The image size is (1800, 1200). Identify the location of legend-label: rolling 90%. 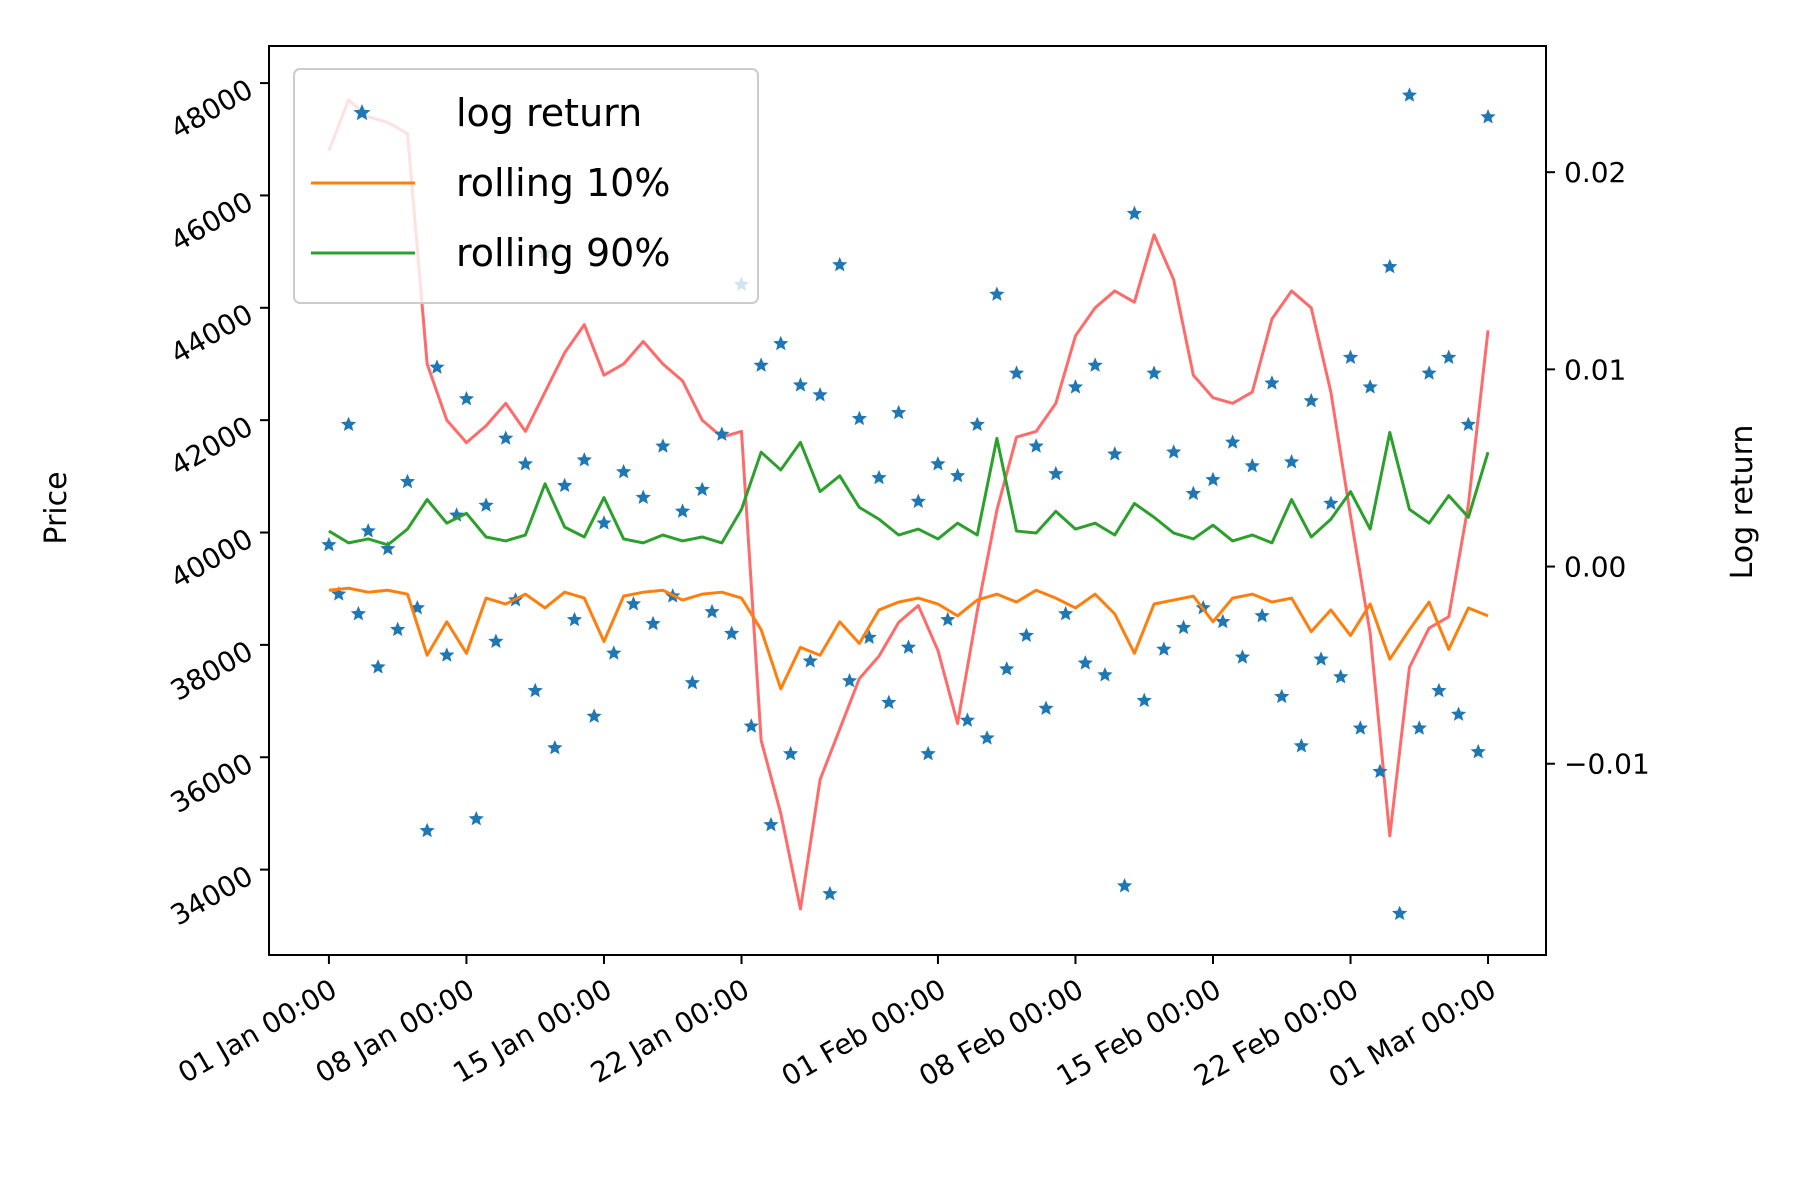
(563, 253).